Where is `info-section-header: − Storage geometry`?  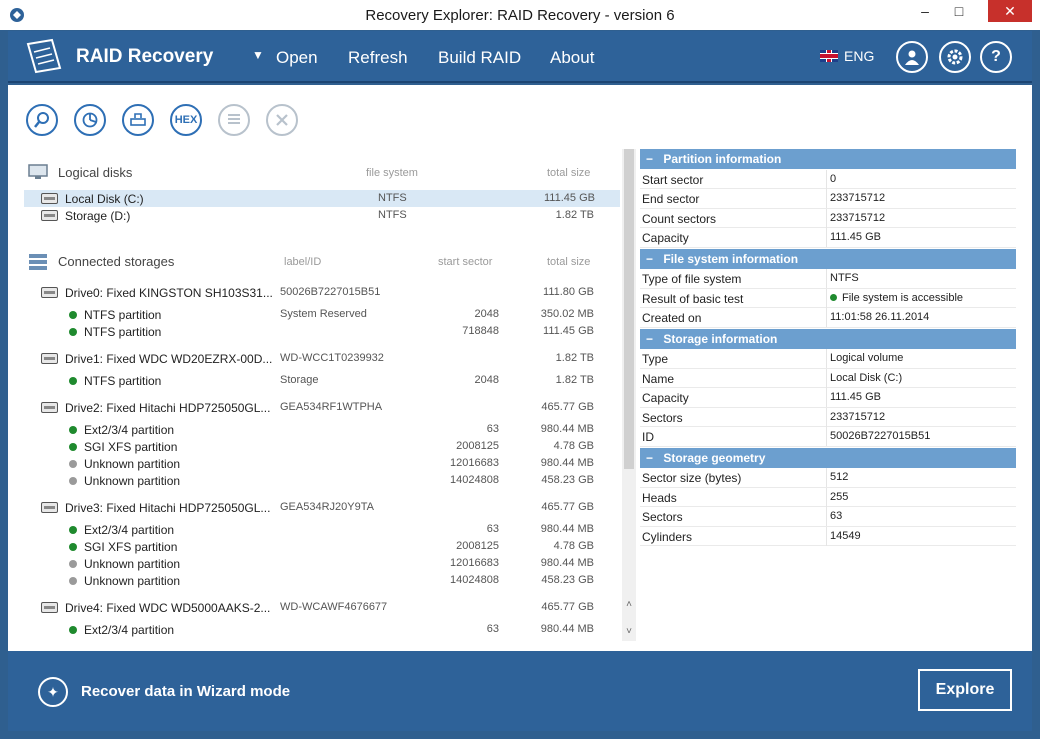
info-section-header: − Storage geometry is located at coordinates (828, 457).